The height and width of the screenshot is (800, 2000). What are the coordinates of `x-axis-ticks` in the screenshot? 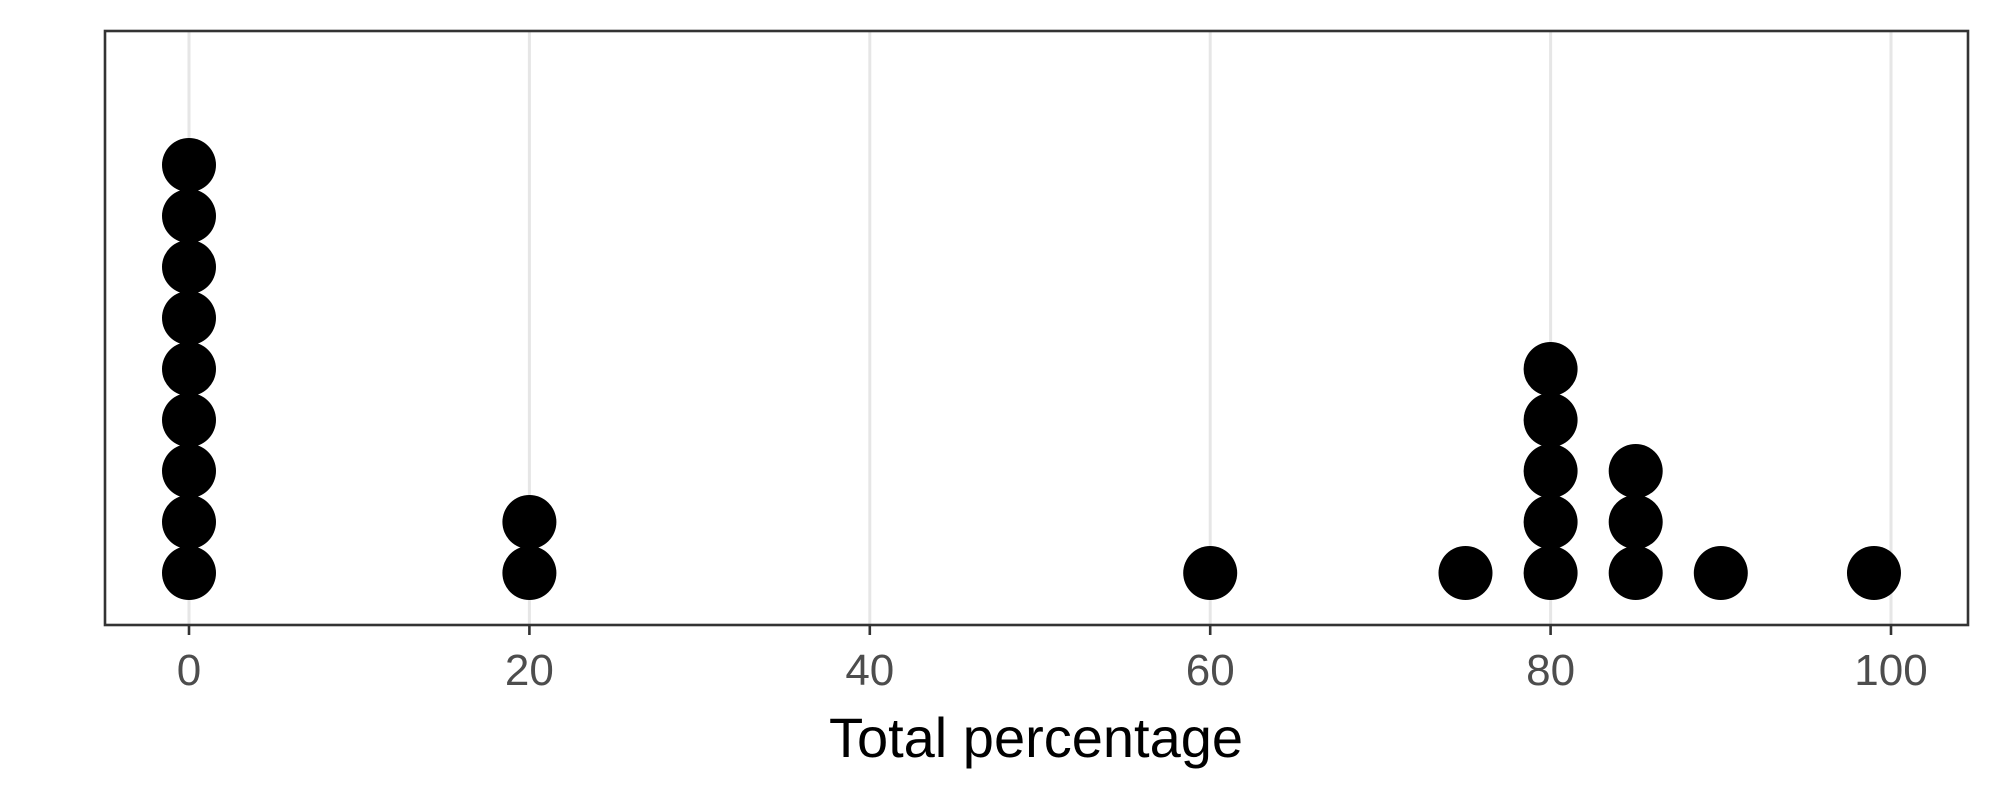 It's located at (1040, 630).